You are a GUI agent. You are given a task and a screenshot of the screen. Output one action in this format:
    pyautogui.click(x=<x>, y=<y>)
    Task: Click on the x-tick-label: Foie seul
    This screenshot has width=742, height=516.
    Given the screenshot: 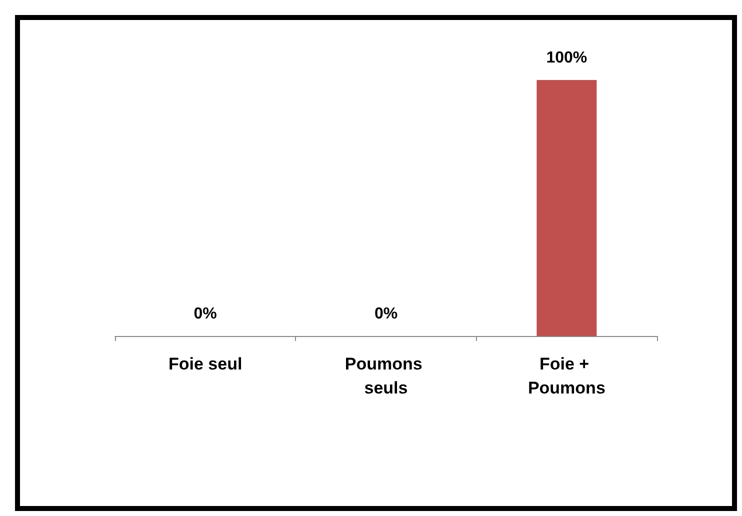 What is the action you would take?
    pyautogui.click(x=205, y=364)
    